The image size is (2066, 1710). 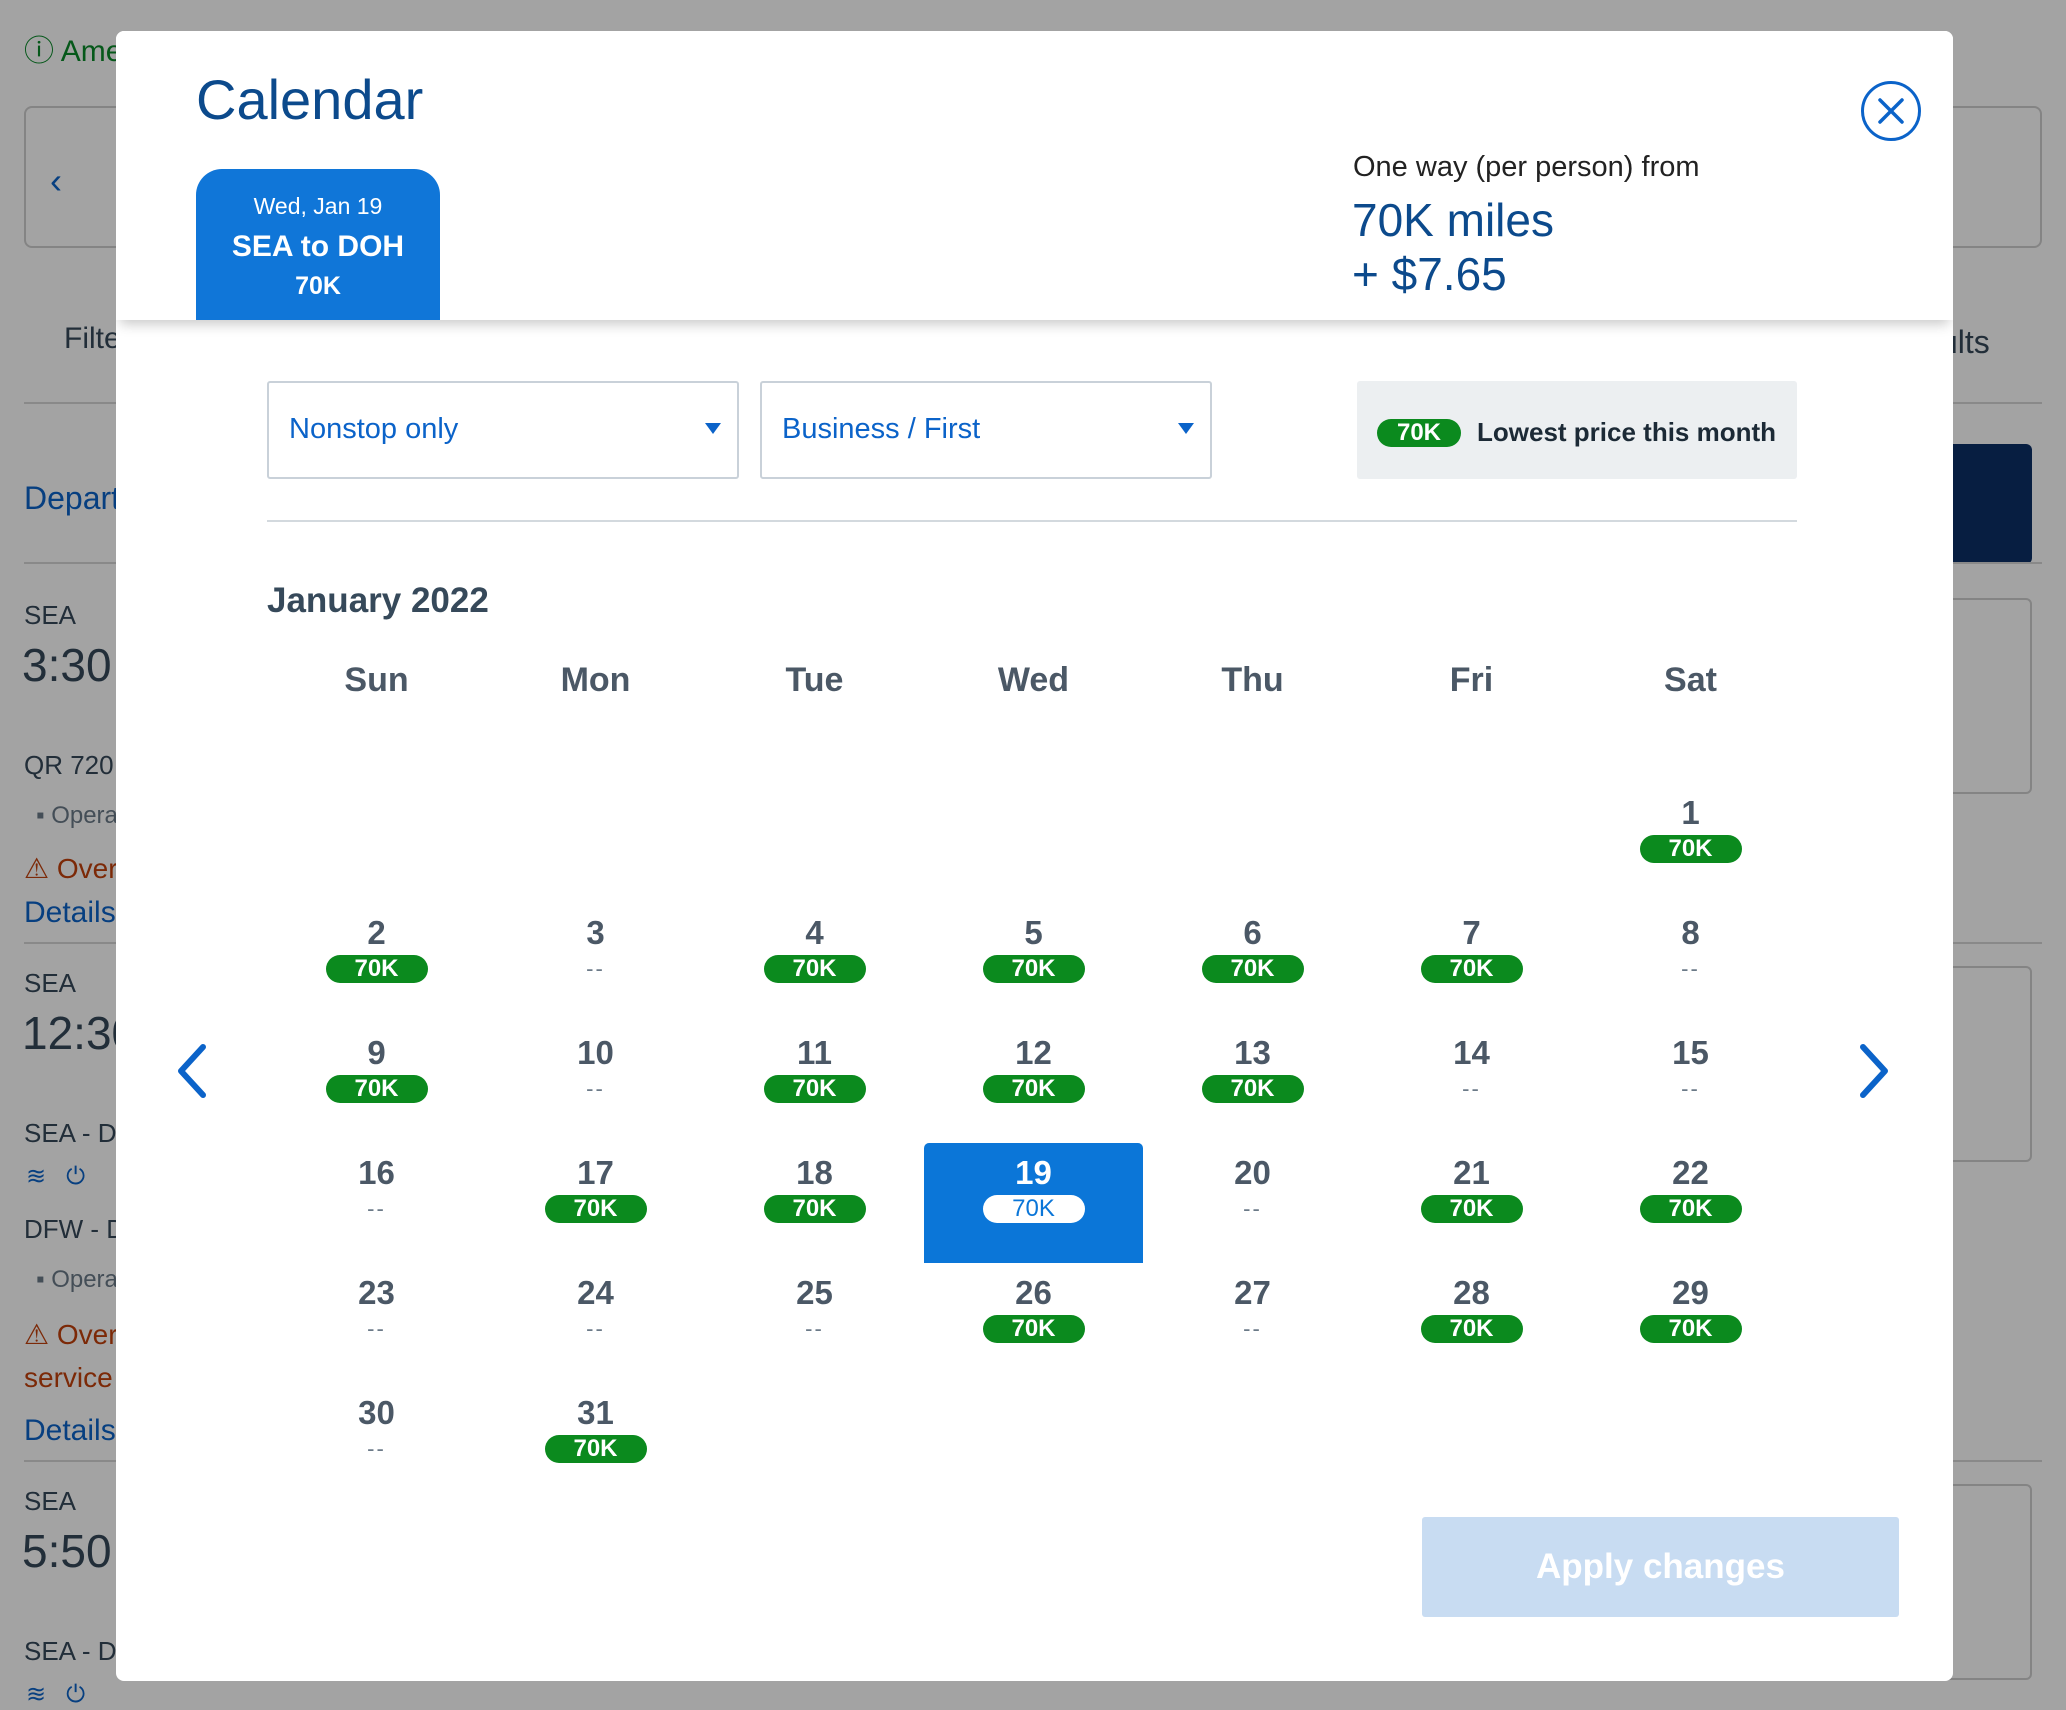 What do you see at coordinates (37, 868) in the screenshot?
I see `warning-triangle-icon: ⚠` at bounding box center [37, 868].